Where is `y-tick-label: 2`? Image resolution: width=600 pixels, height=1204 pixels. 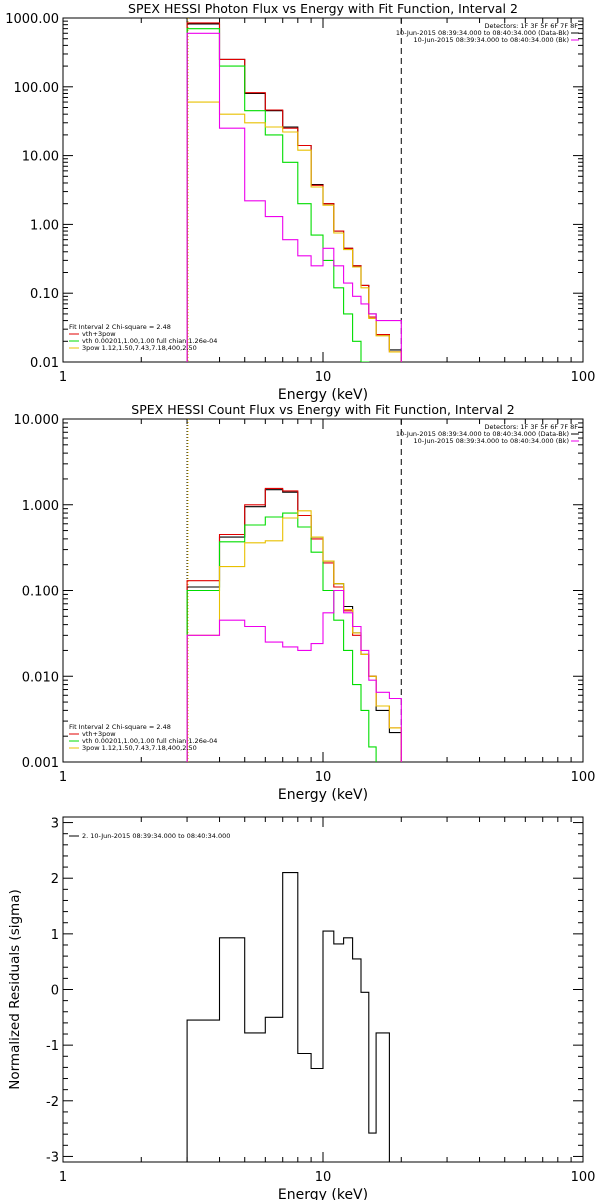 y-tick-label: 2 is located at coordinates (55, 879).